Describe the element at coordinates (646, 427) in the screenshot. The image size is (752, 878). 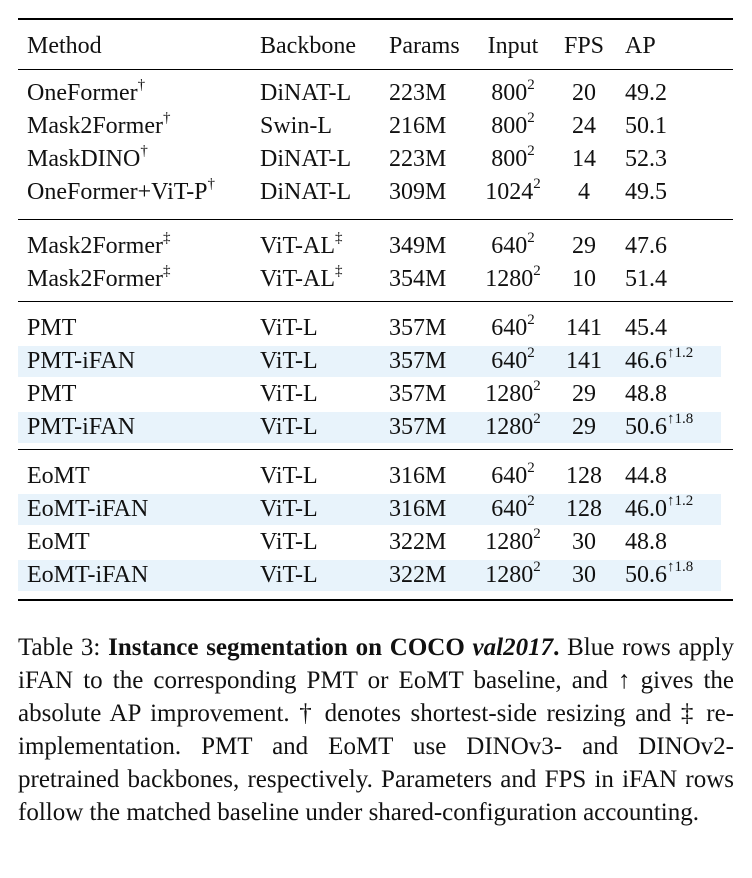
I see `ap-value: 50.6` at that location.